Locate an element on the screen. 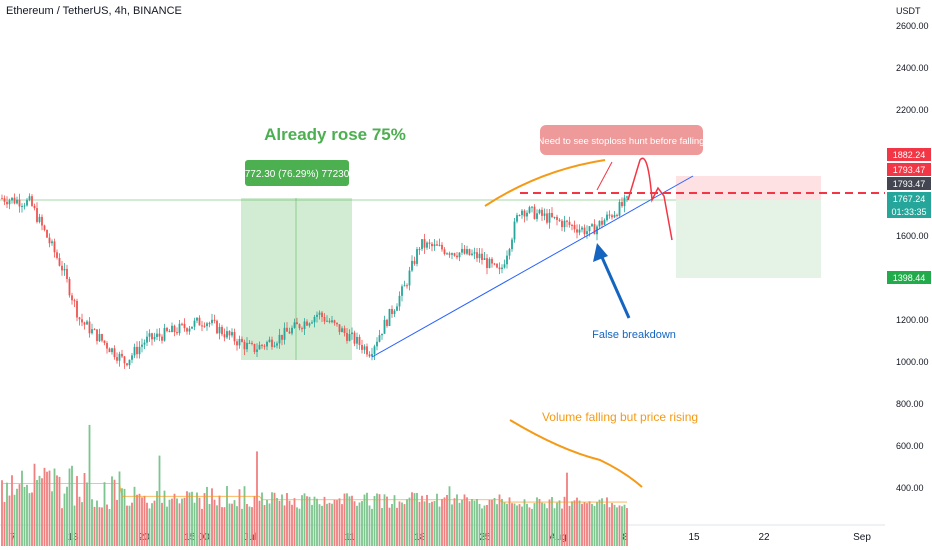  support-trendline is located at coordinates (532, 266).